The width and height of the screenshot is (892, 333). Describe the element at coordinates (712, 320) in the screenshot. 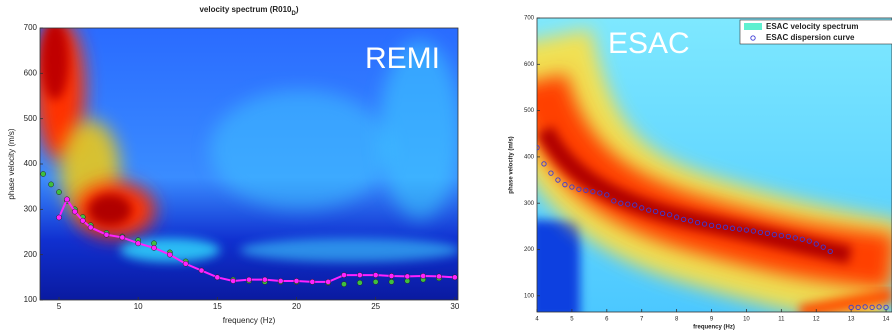

I see `x-tick-label: 9` at that location.